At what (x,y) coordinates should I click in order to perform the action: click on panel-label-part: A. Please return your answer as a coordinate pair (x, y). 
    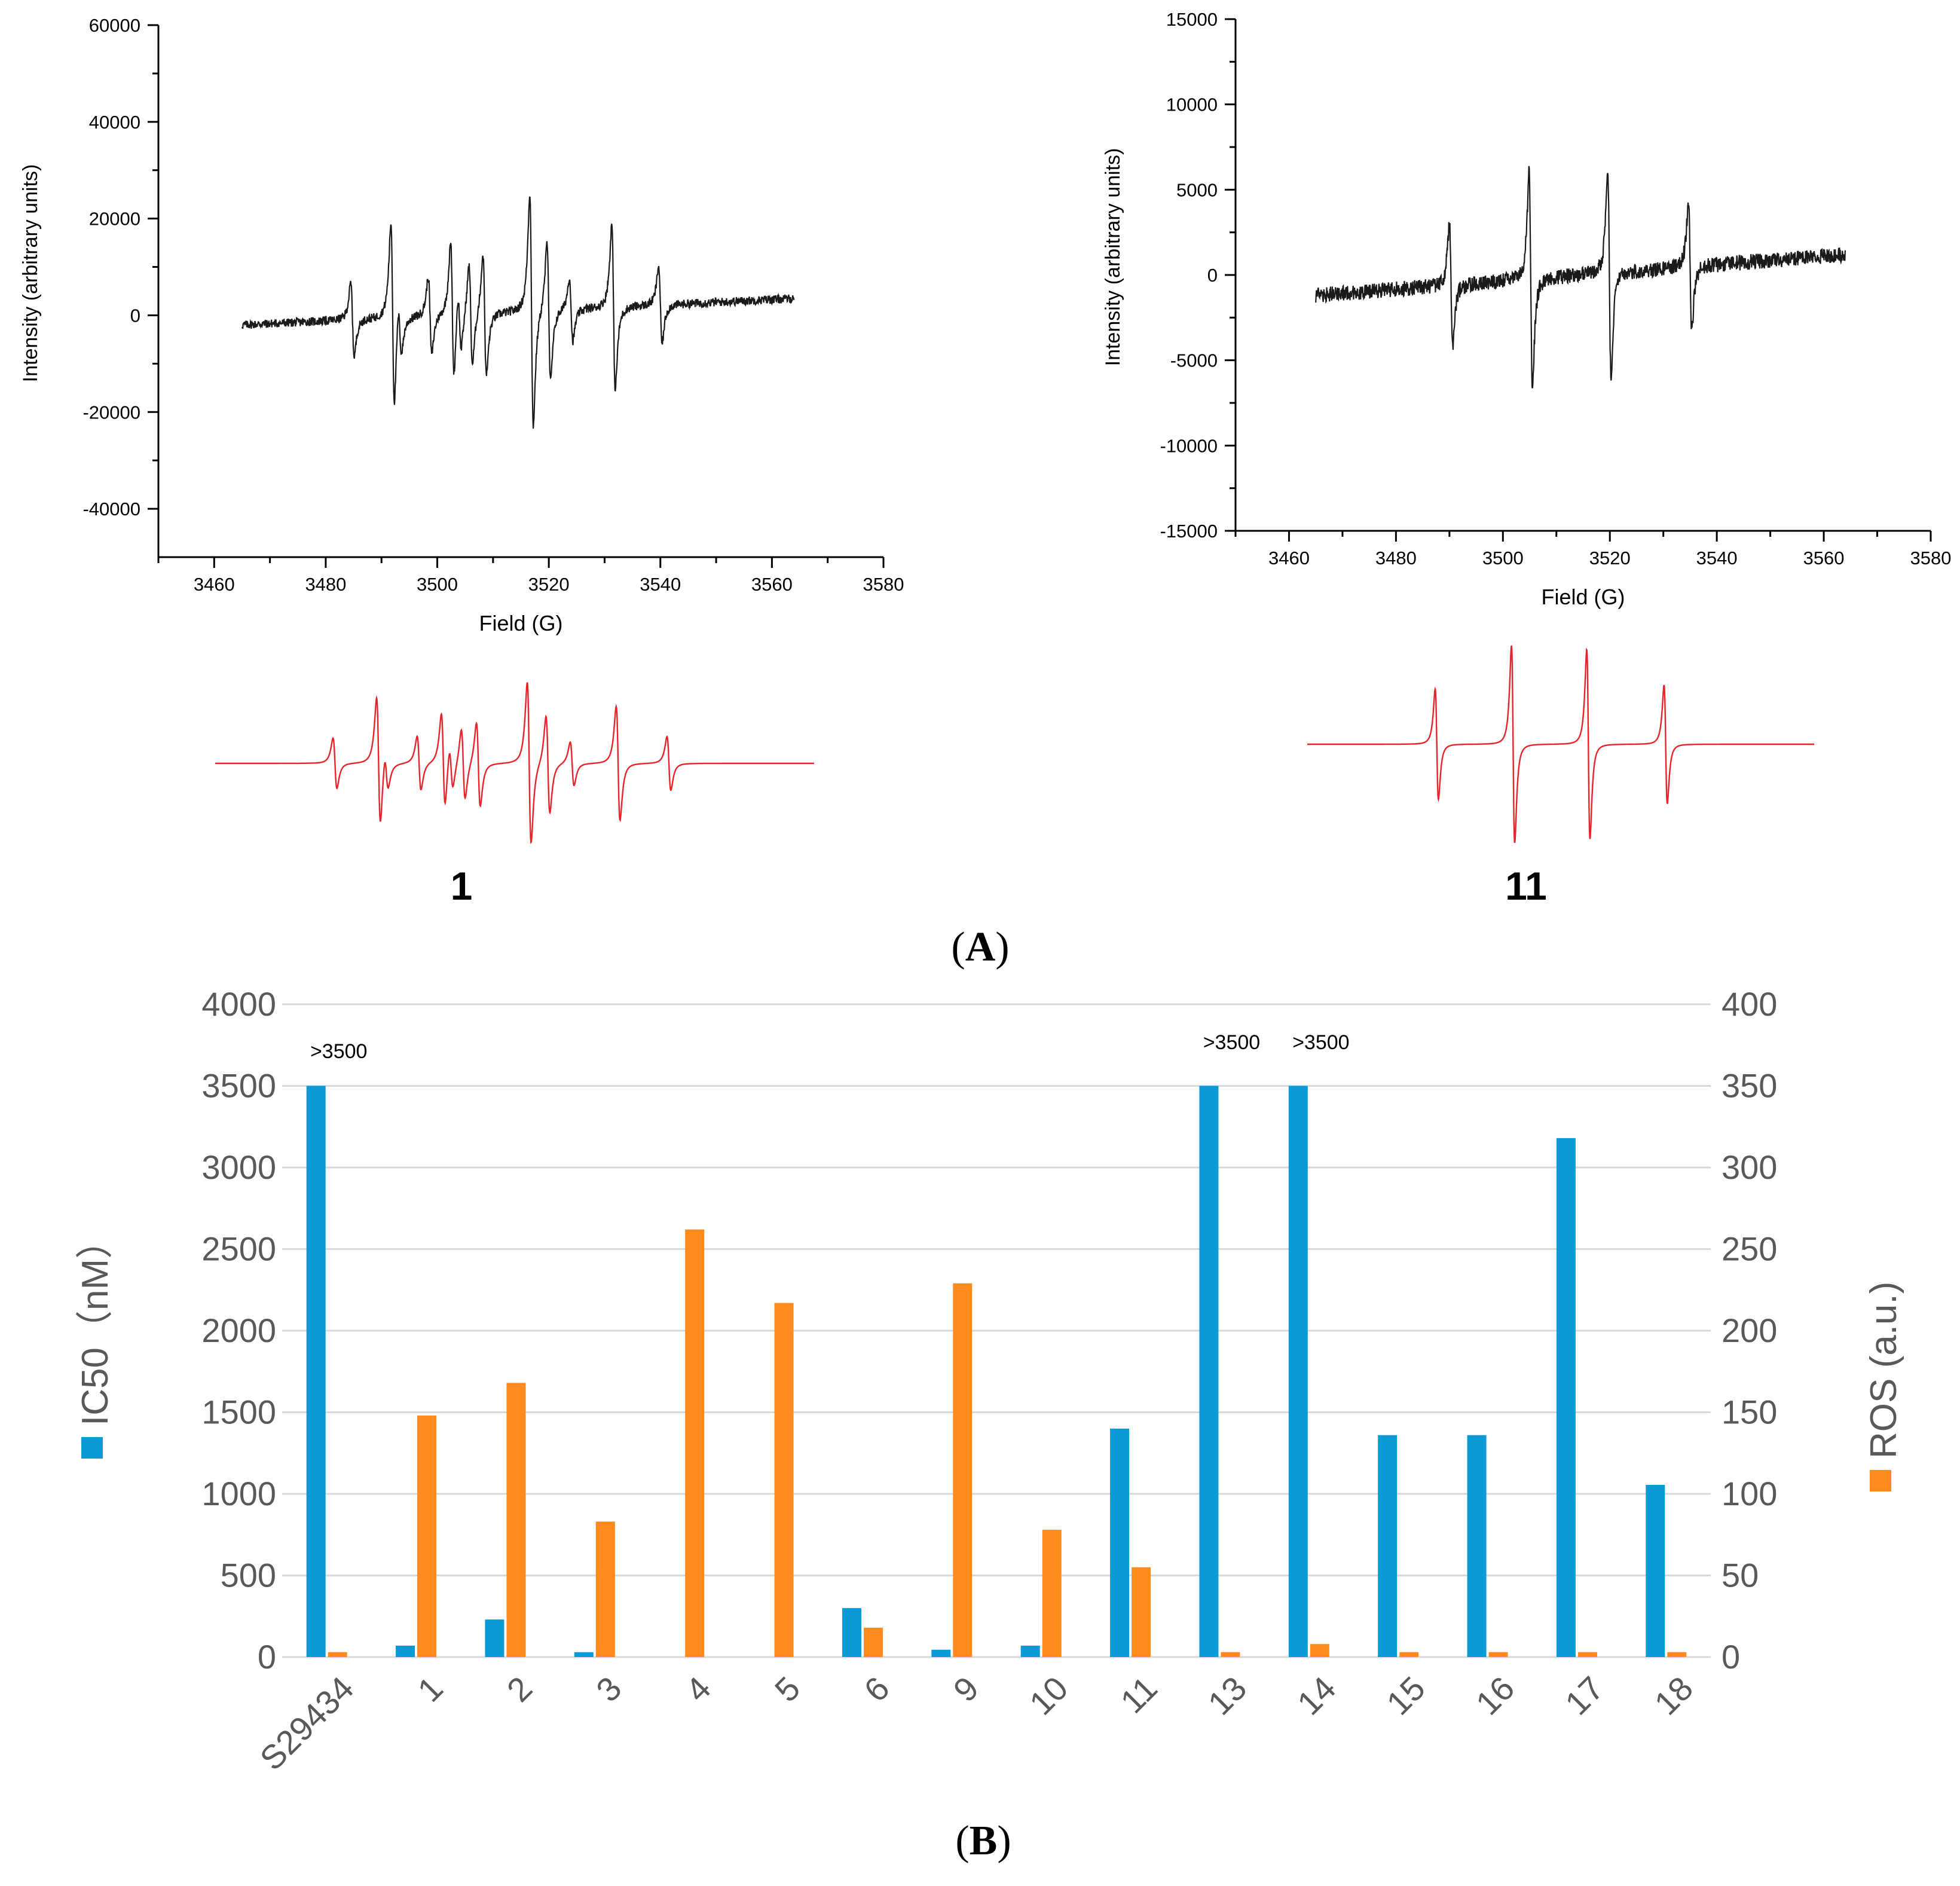
    Looking at the image, I should click on (980, 947).